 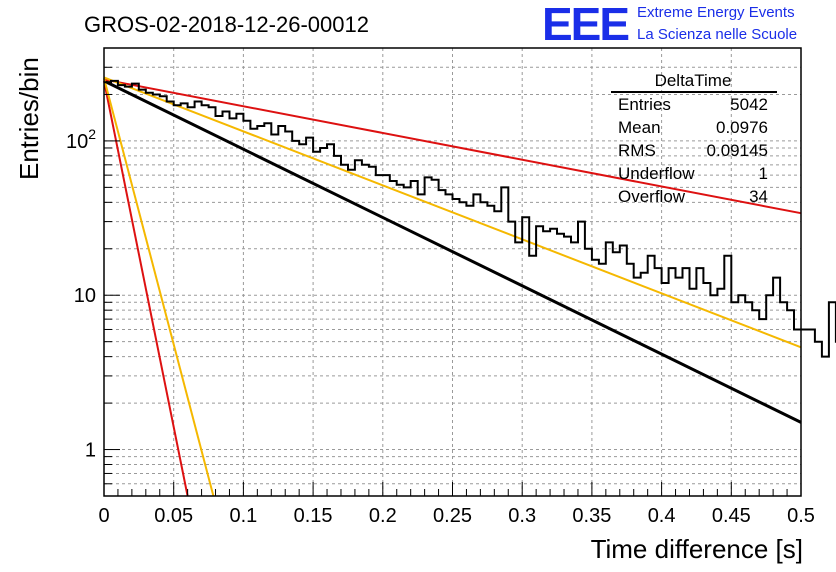 What do you see at coordinates (763, 173) in the screenshot?
I see `stats-value-underflow: 1` at bounding box center [763, 173].